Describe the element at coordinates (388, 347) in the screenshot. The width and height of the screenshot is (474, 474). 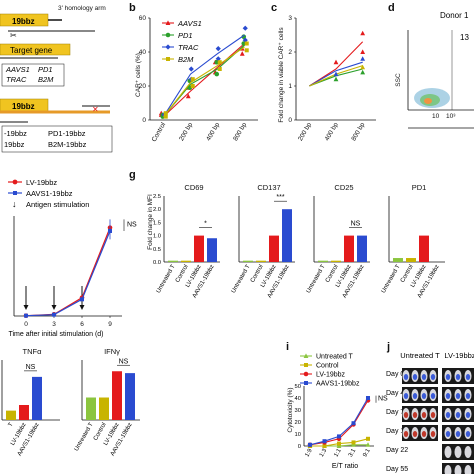
I see `panel-label-j: j` at that location.